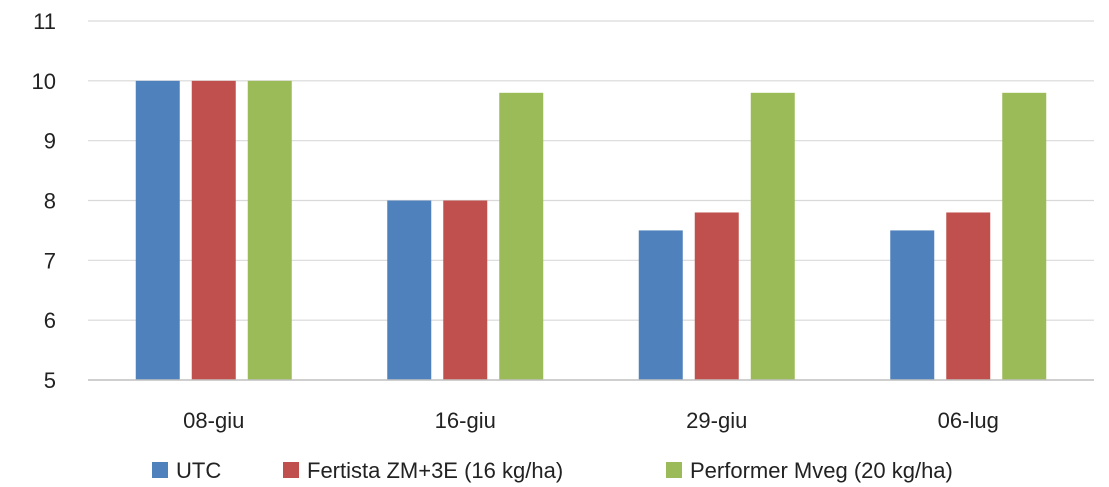 This screenshot has height=487, width=1109. Describe the element at coordinates (1024, 236) in the screenshot. I see `bar-performer-mveg-20-kg-ha-06-lug` at that location.